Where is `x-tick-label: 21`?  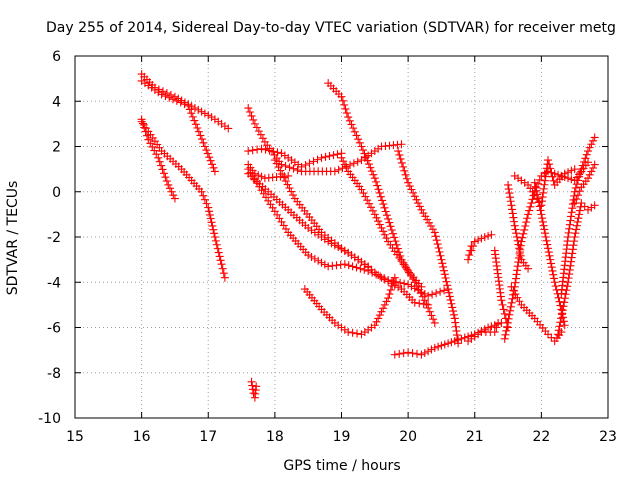
x-tick-label: 21 is located at coordinates (475, 437).